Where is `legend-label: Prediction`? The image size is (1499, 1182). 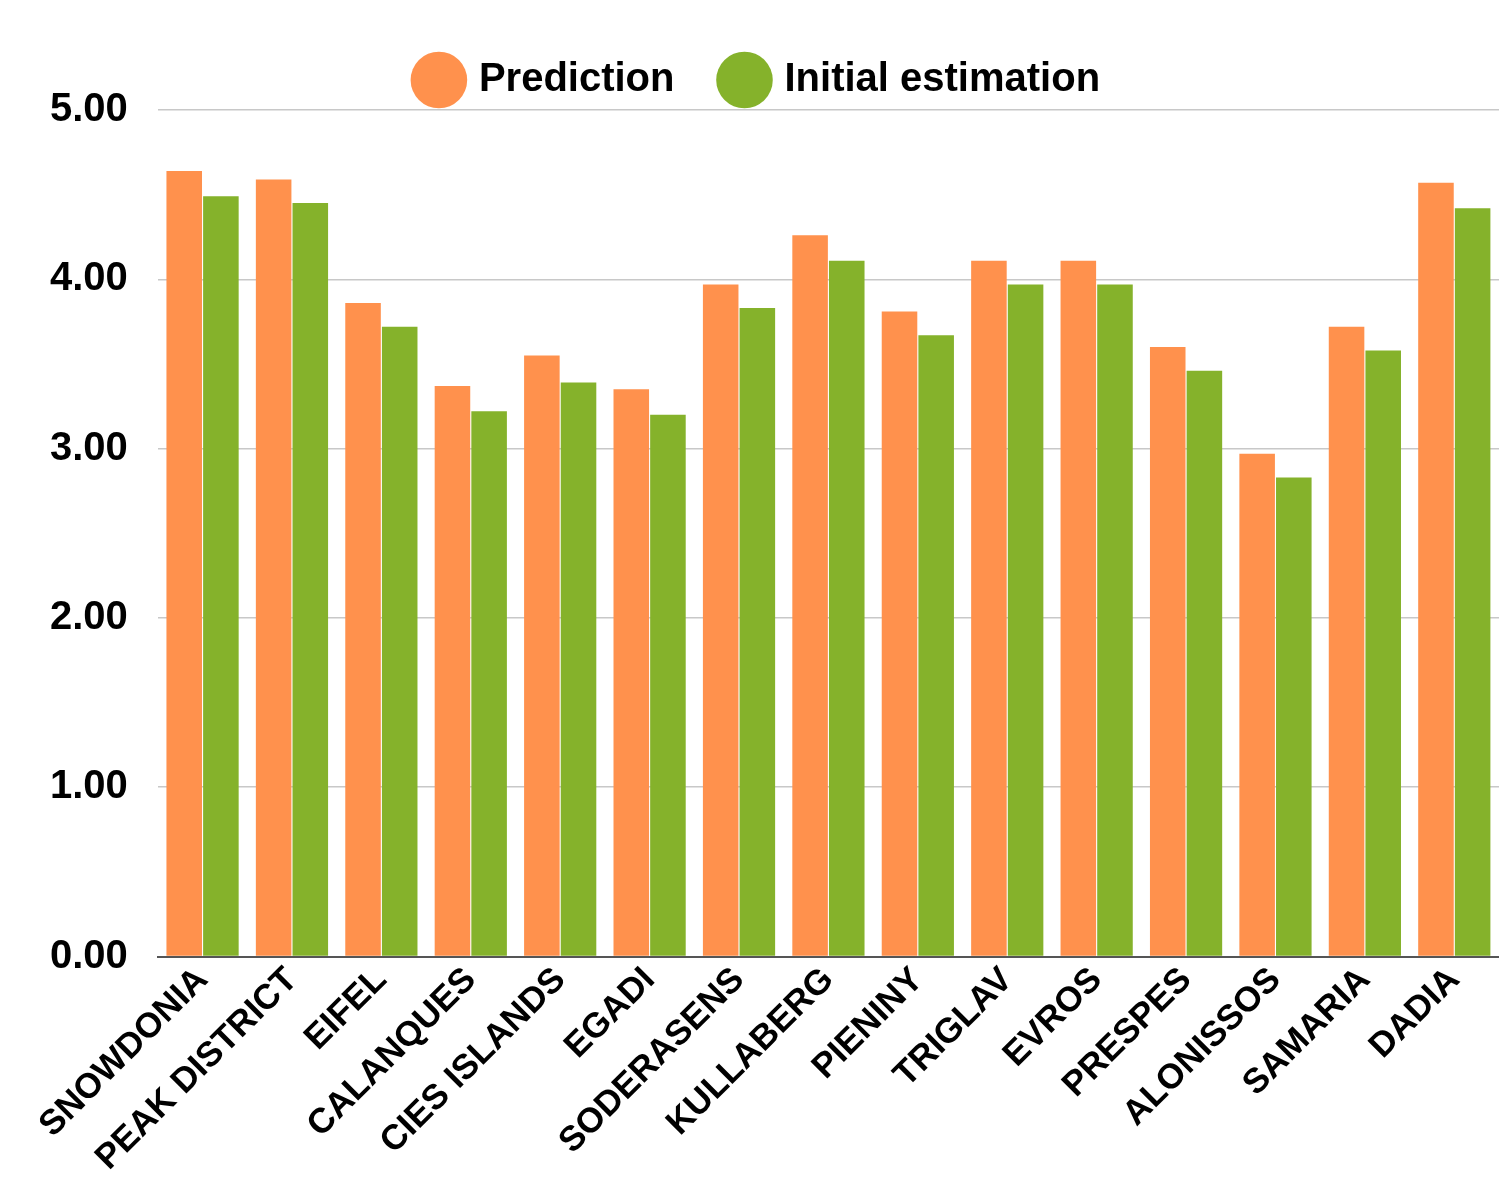 legend-label: Prediction is located at coordinates (576, 77).